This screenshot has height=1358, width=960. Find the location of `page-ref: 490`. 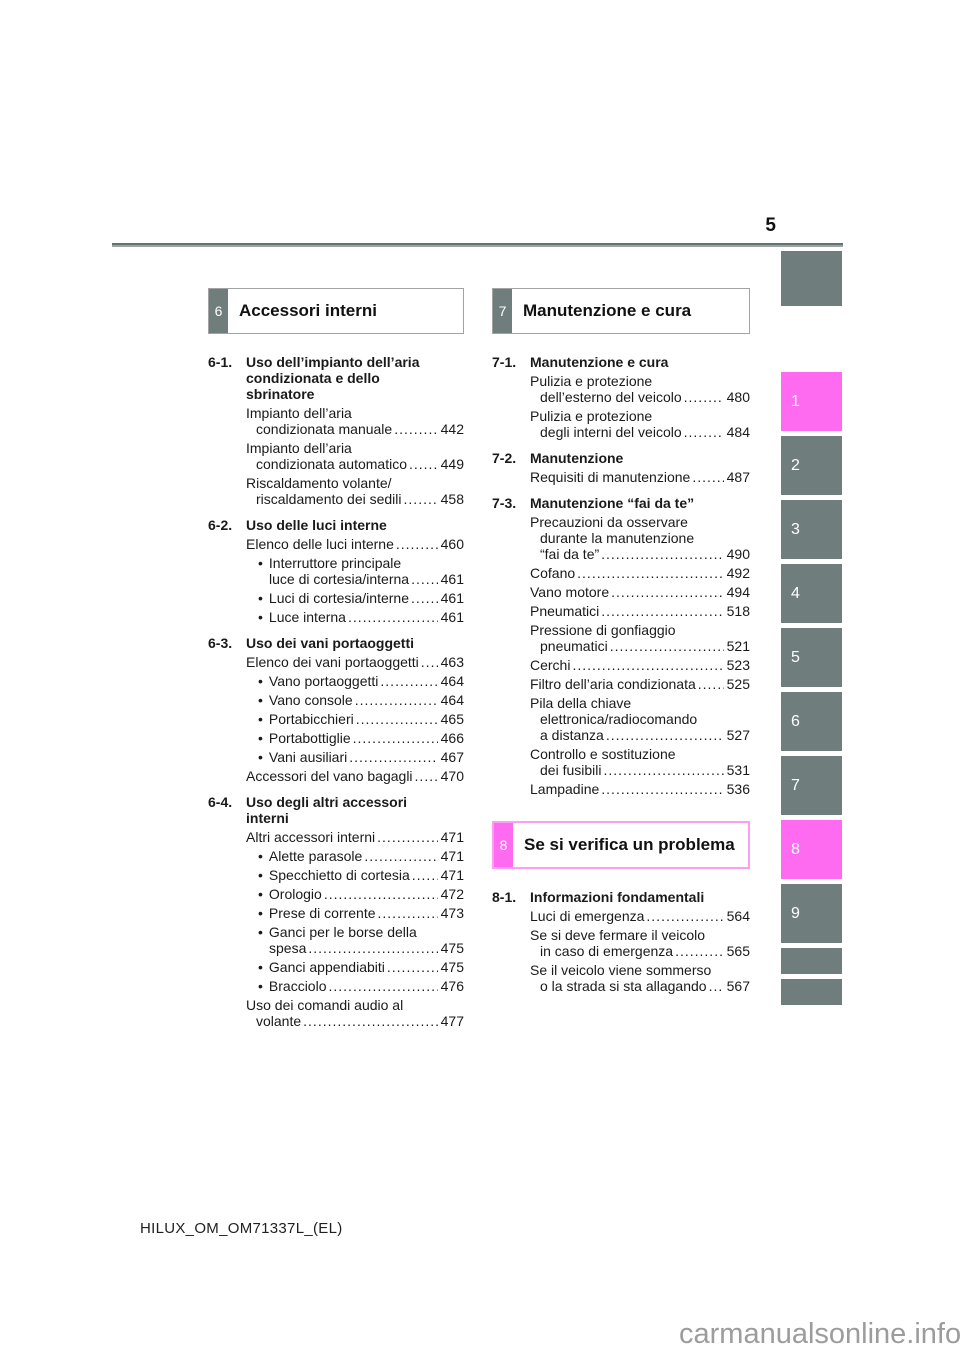

page-ref: 490 is located at coordinates (738, 554).